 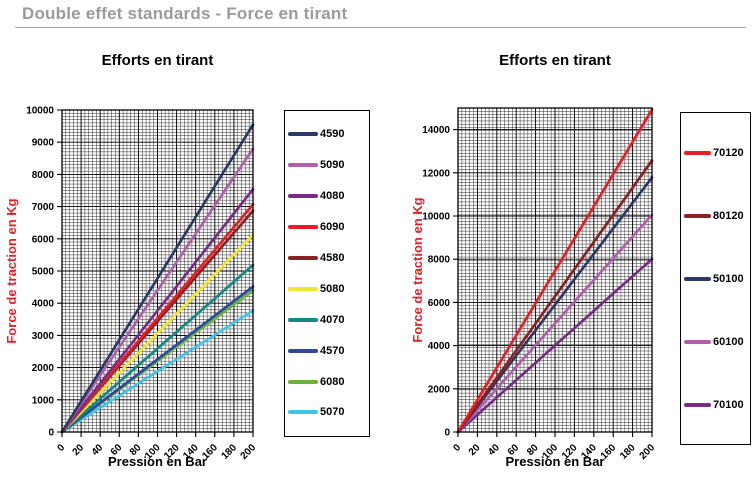 I want to click on legend-item-4080: 4080, so click(x=327, y=196).